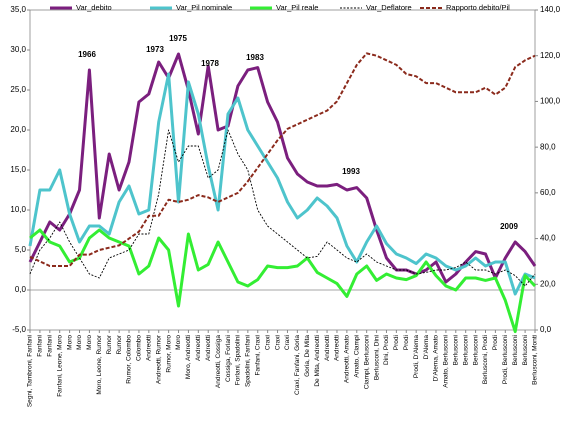 Image resolution: width=564 pixels, height=423 pixels. Describe the element at coordinates (59, 366) in the screenshot. I see `x-tick-label: Fanfani, Leone, Moro` at that location.